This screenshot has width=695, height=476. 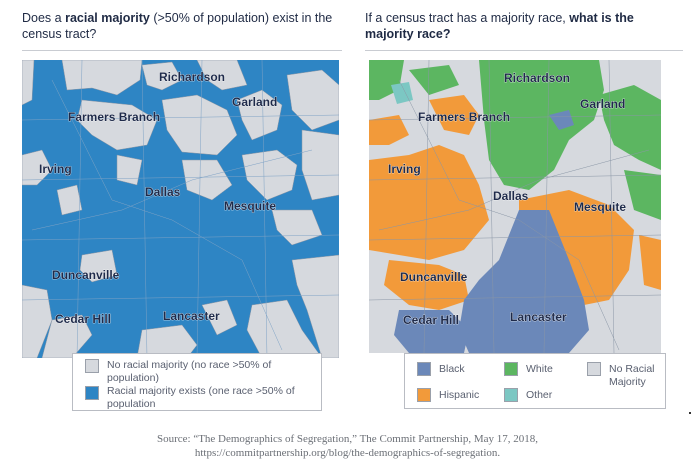 I want to click on legend-label-hispanic: Hispanic, so click(x=459, y=395).